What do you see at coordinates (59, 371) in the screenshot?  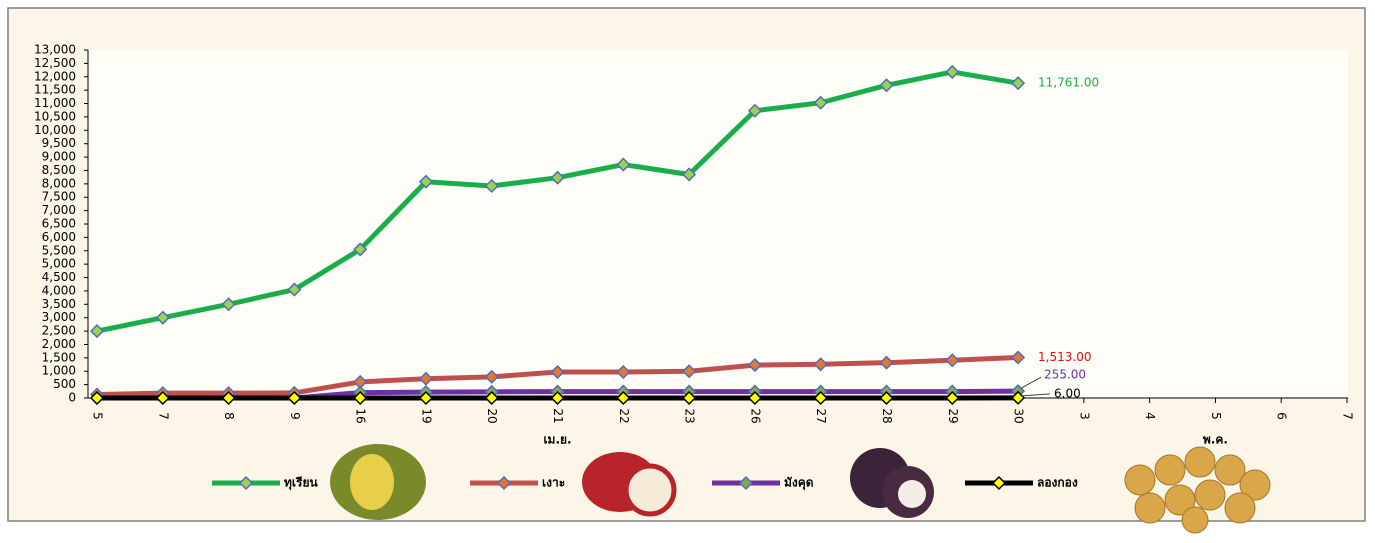 I see `y-tick-label: 1,000` at bounding box center [59, 371].